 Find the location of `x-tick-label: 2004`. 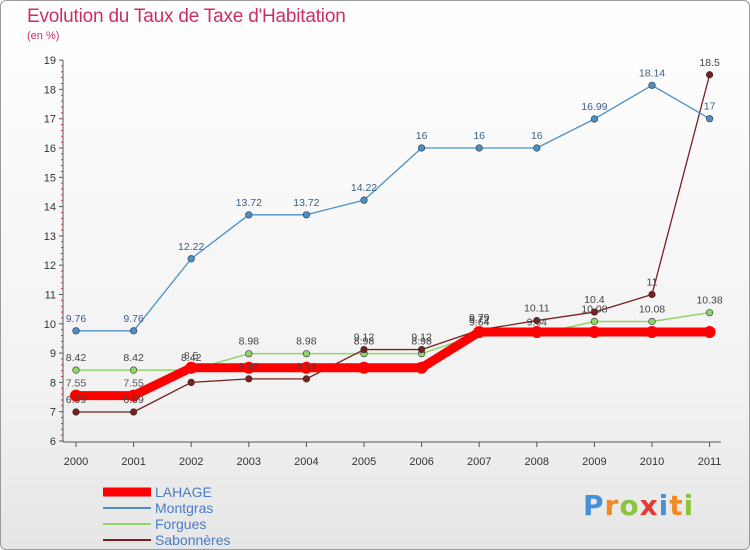

x-tick-label: 2004 is located at coordinates (306, 462).